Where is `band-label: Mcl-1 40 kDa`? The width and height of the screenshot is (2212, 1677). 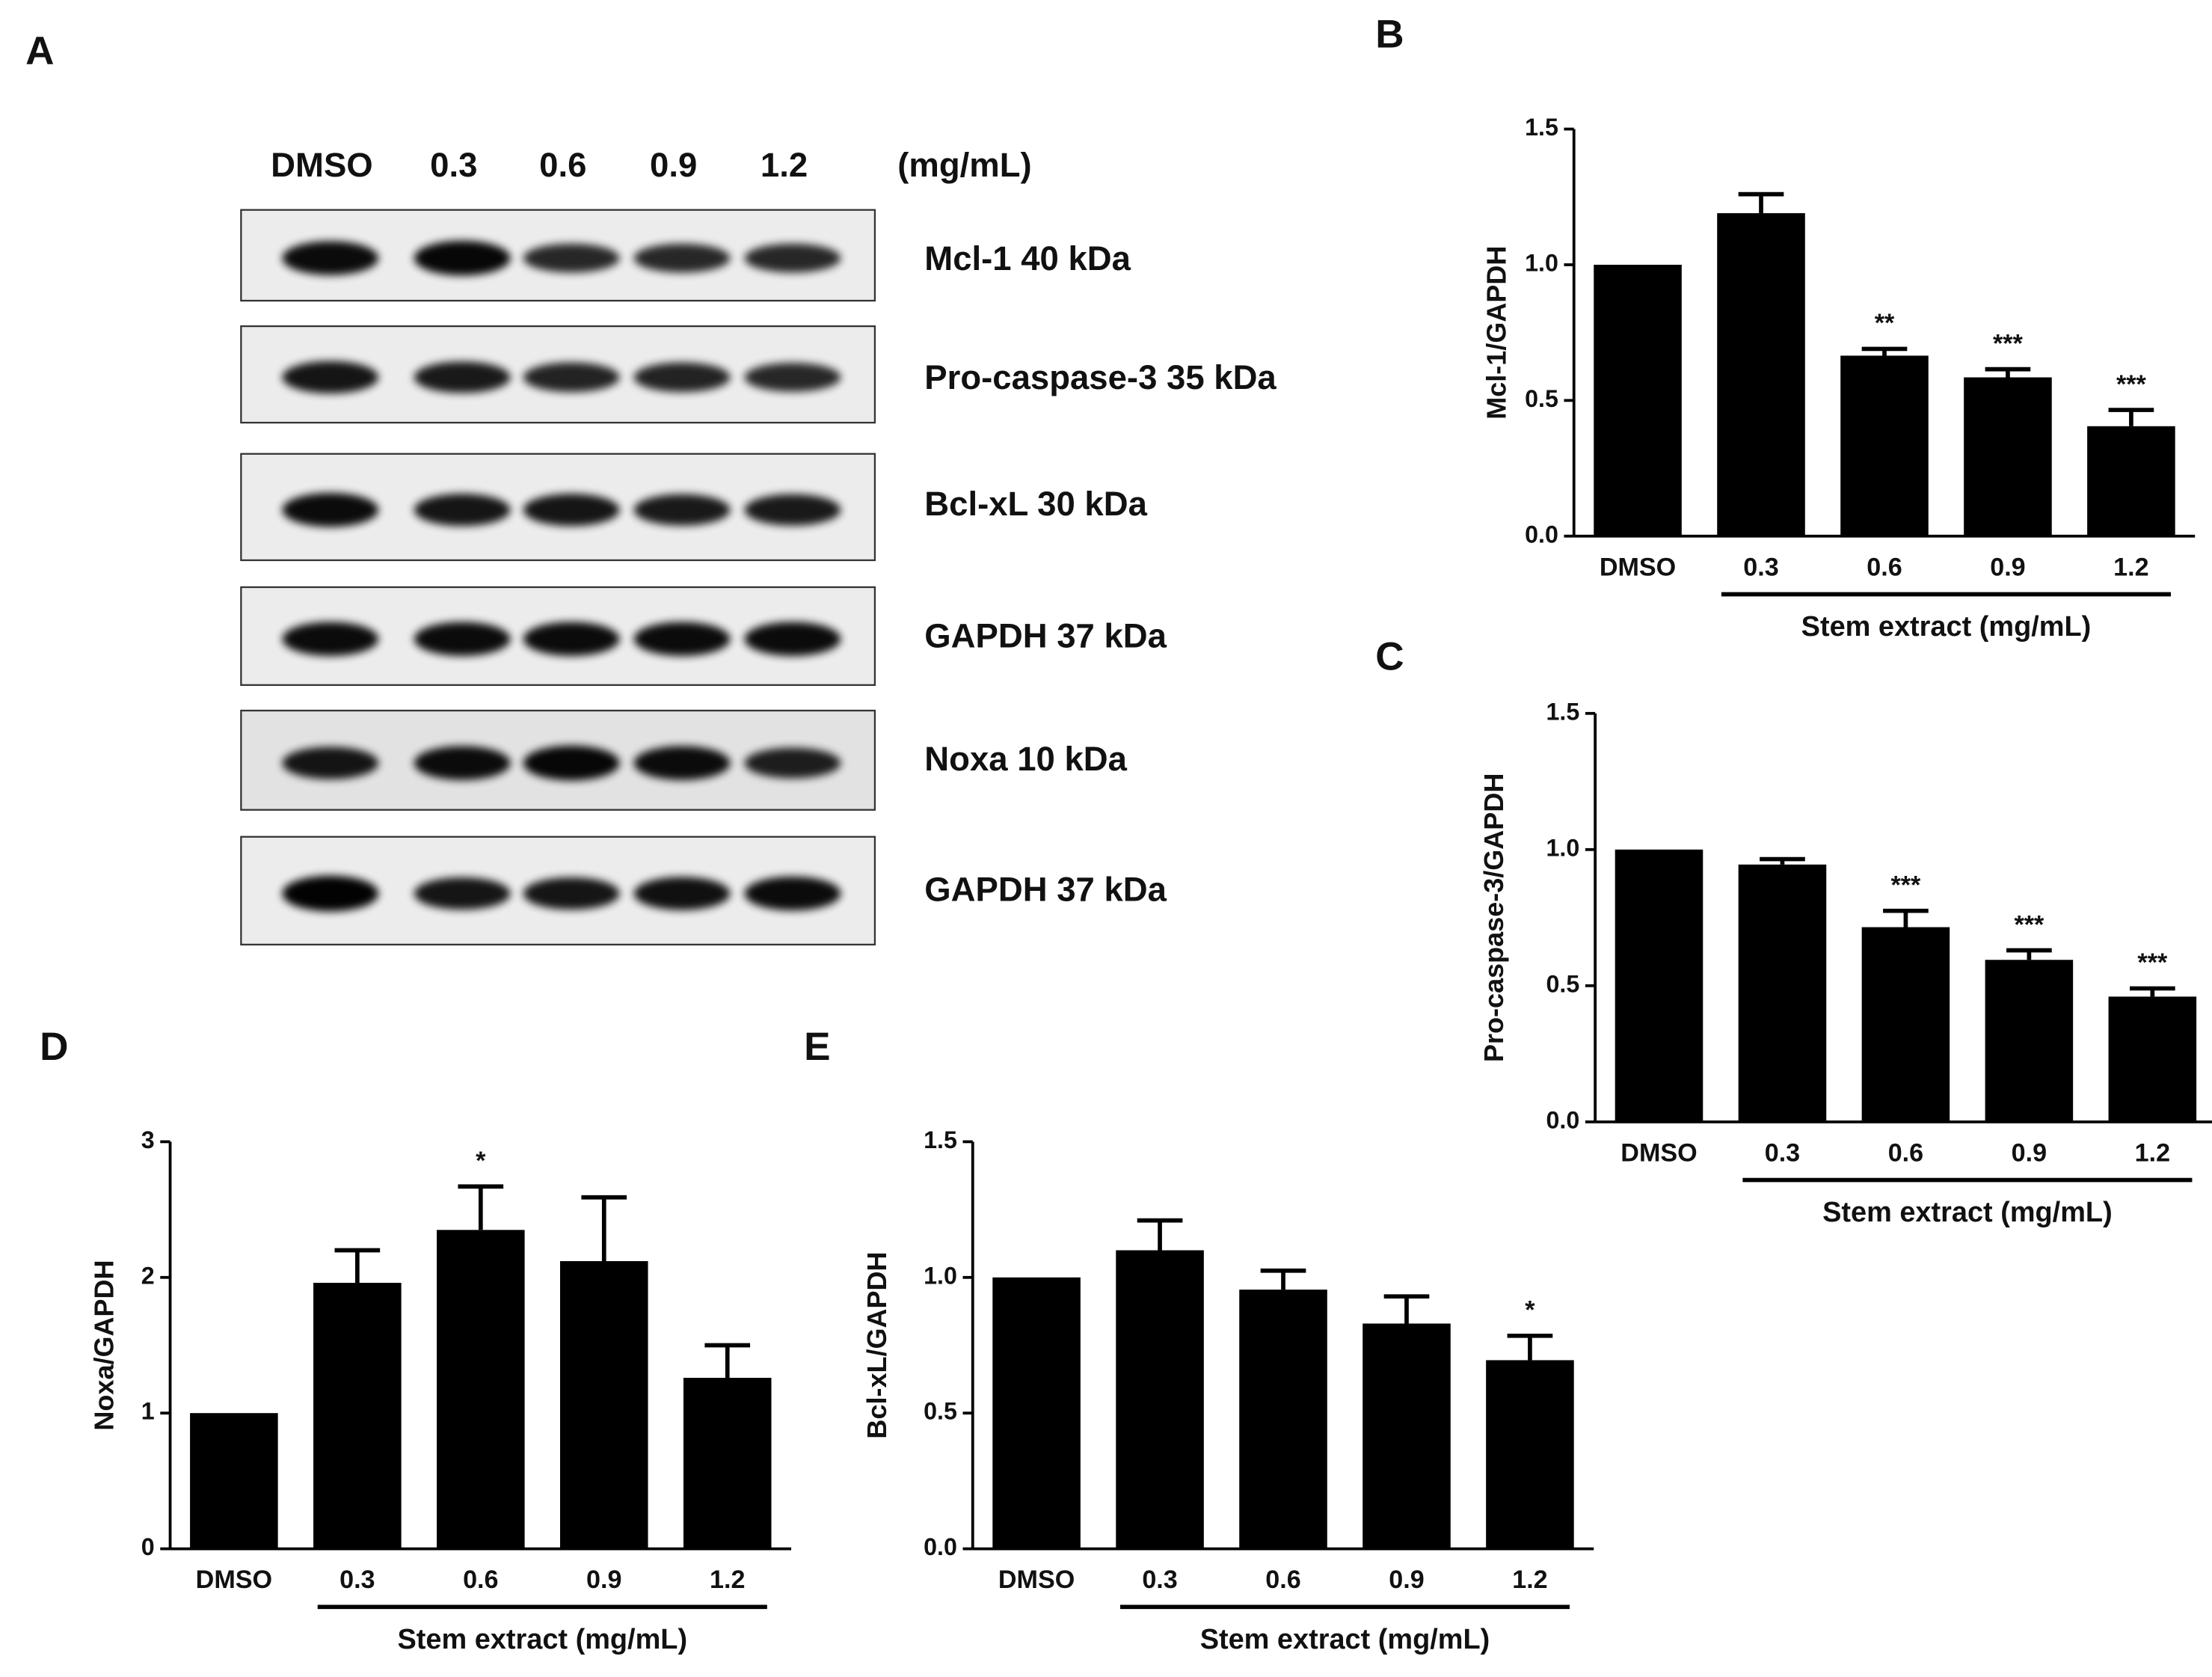
band-label: Mcl-1 40 kDa is located at coordinates (1027, 258).